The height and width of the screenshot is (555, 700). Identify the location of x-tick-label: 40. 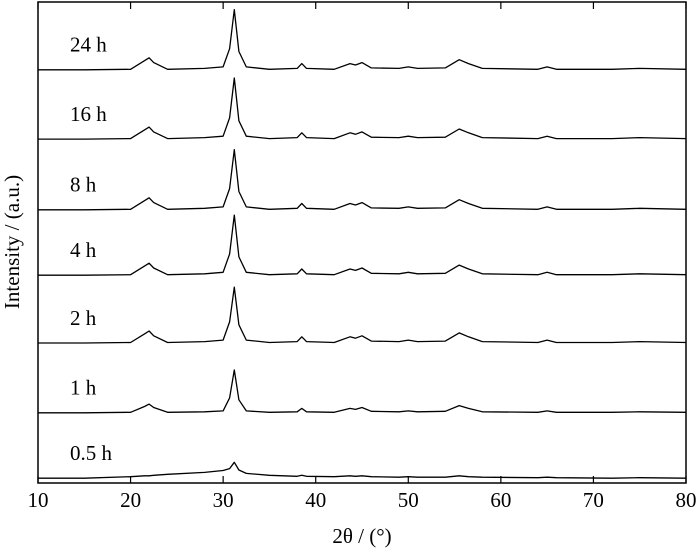
(315, 500).